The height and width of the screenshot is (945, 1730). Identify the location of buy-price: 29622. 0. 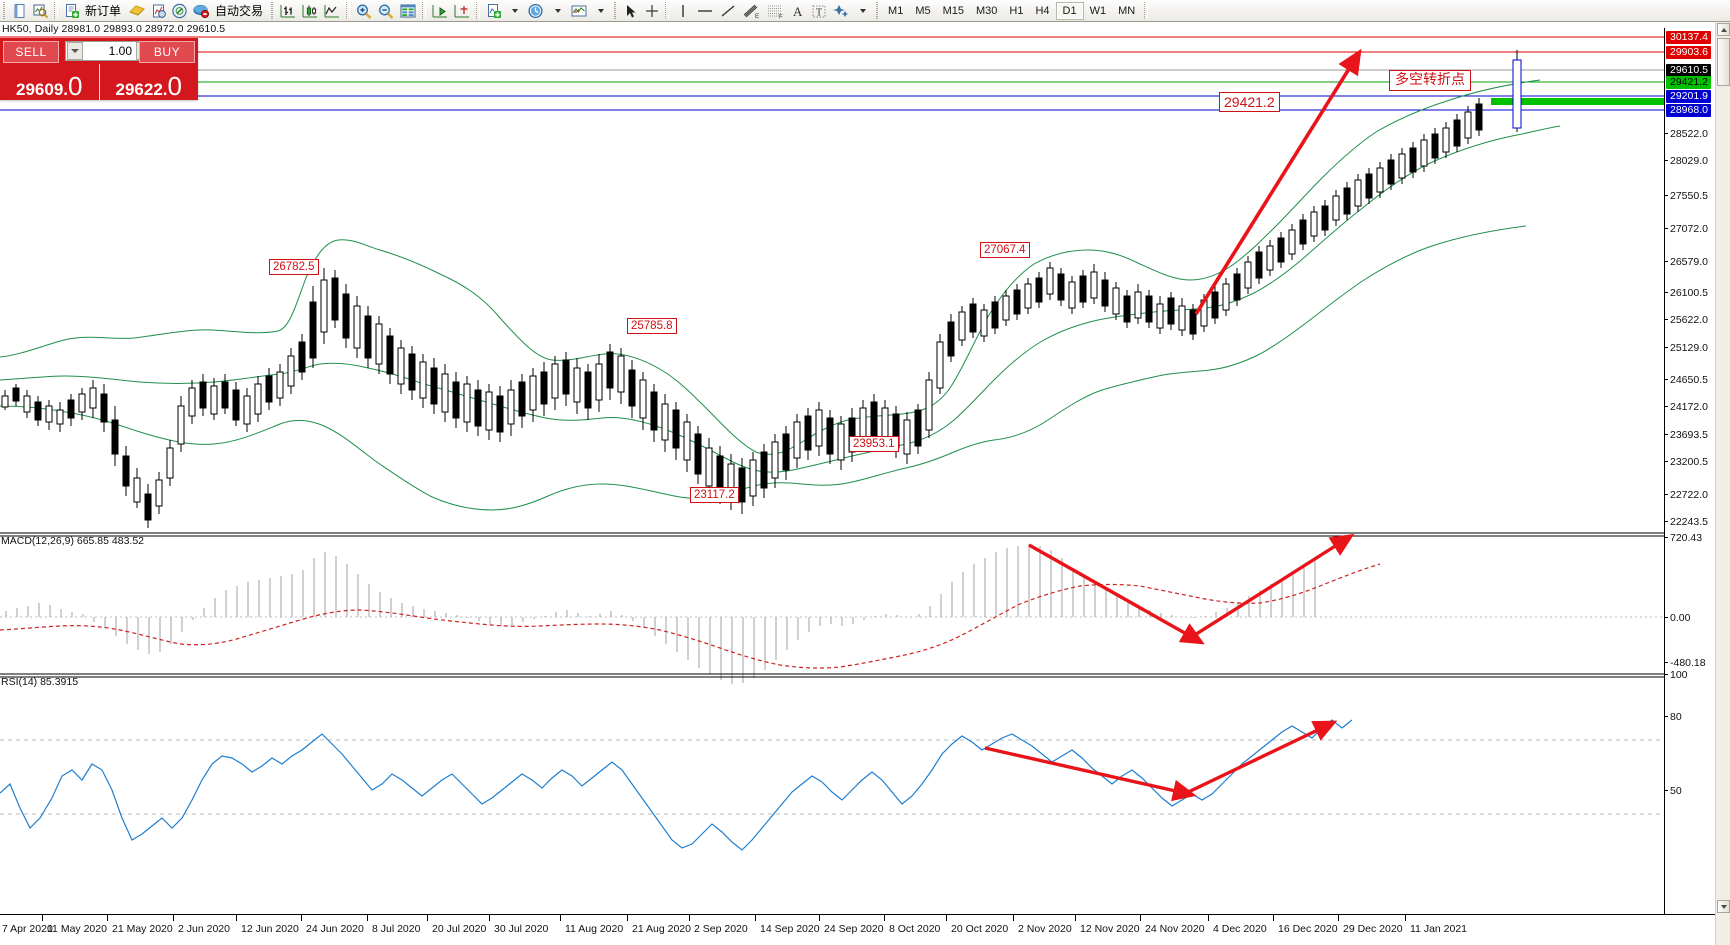
(149, 82).